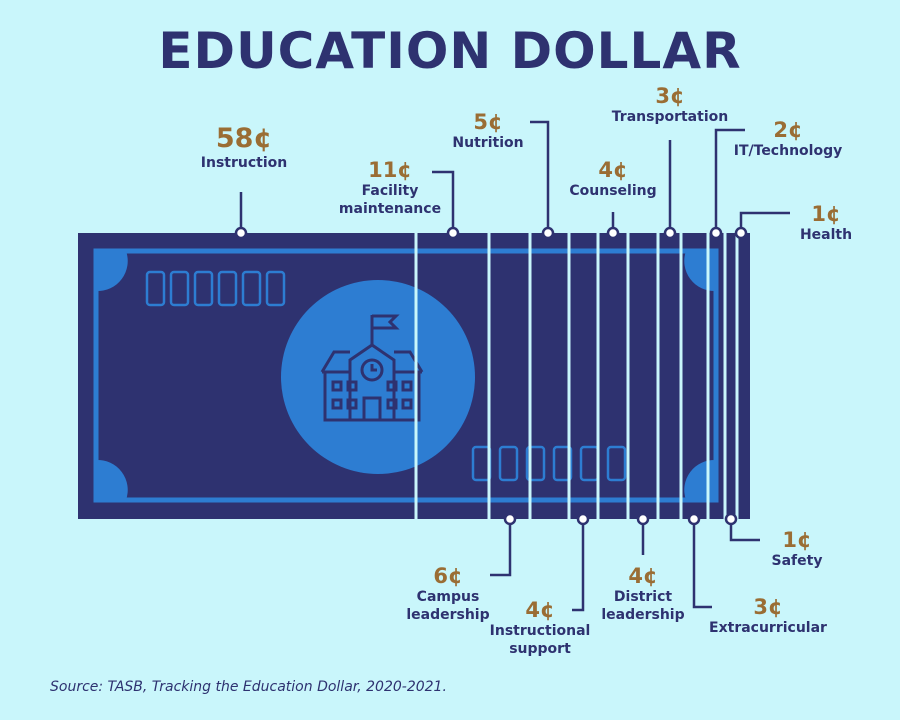 Image resolution: width=900 pixels, height=720 pixels. Describe the element at coordinates (540, 640) in the screenshot. I see `category-label: Instructional support` at that location.